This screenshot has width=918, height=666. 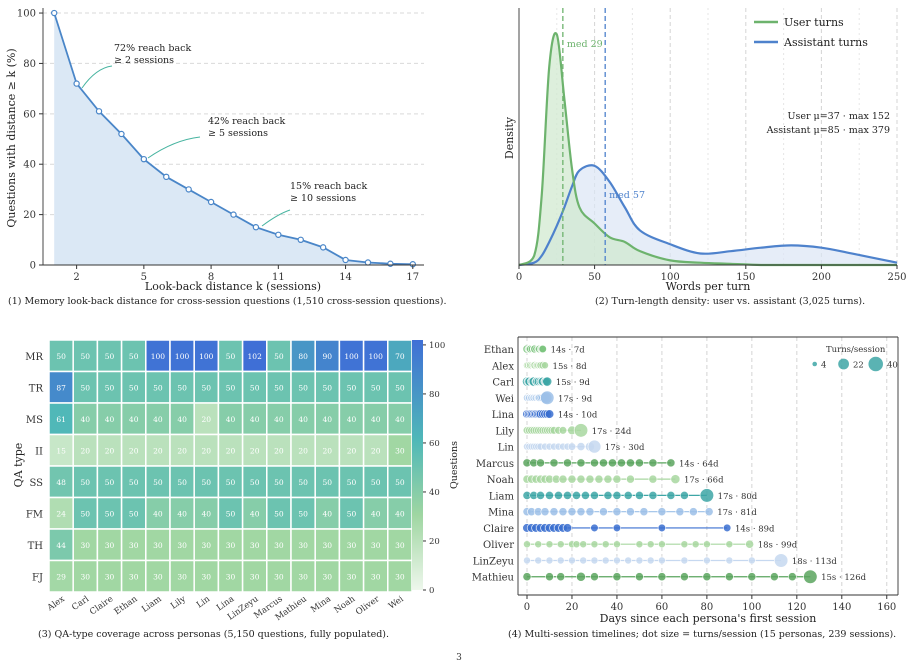 I want to click on p4-legend-dot, so click(x=843, y=364).